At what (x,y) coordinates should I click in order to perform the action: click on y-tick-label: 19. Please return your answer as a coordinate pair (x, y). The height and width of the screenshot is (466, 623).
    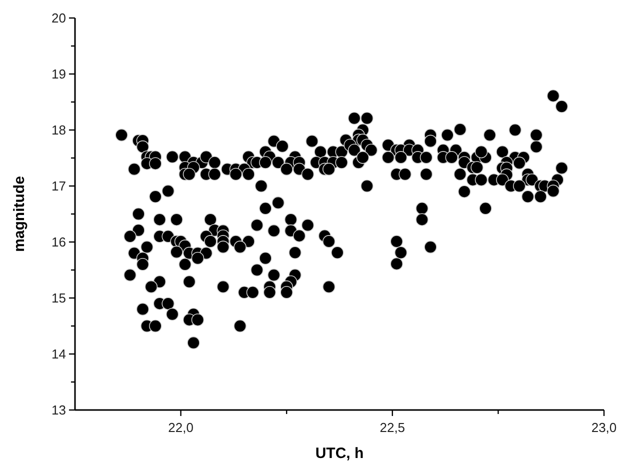
    Looking at the image, I should click on (59, 74).